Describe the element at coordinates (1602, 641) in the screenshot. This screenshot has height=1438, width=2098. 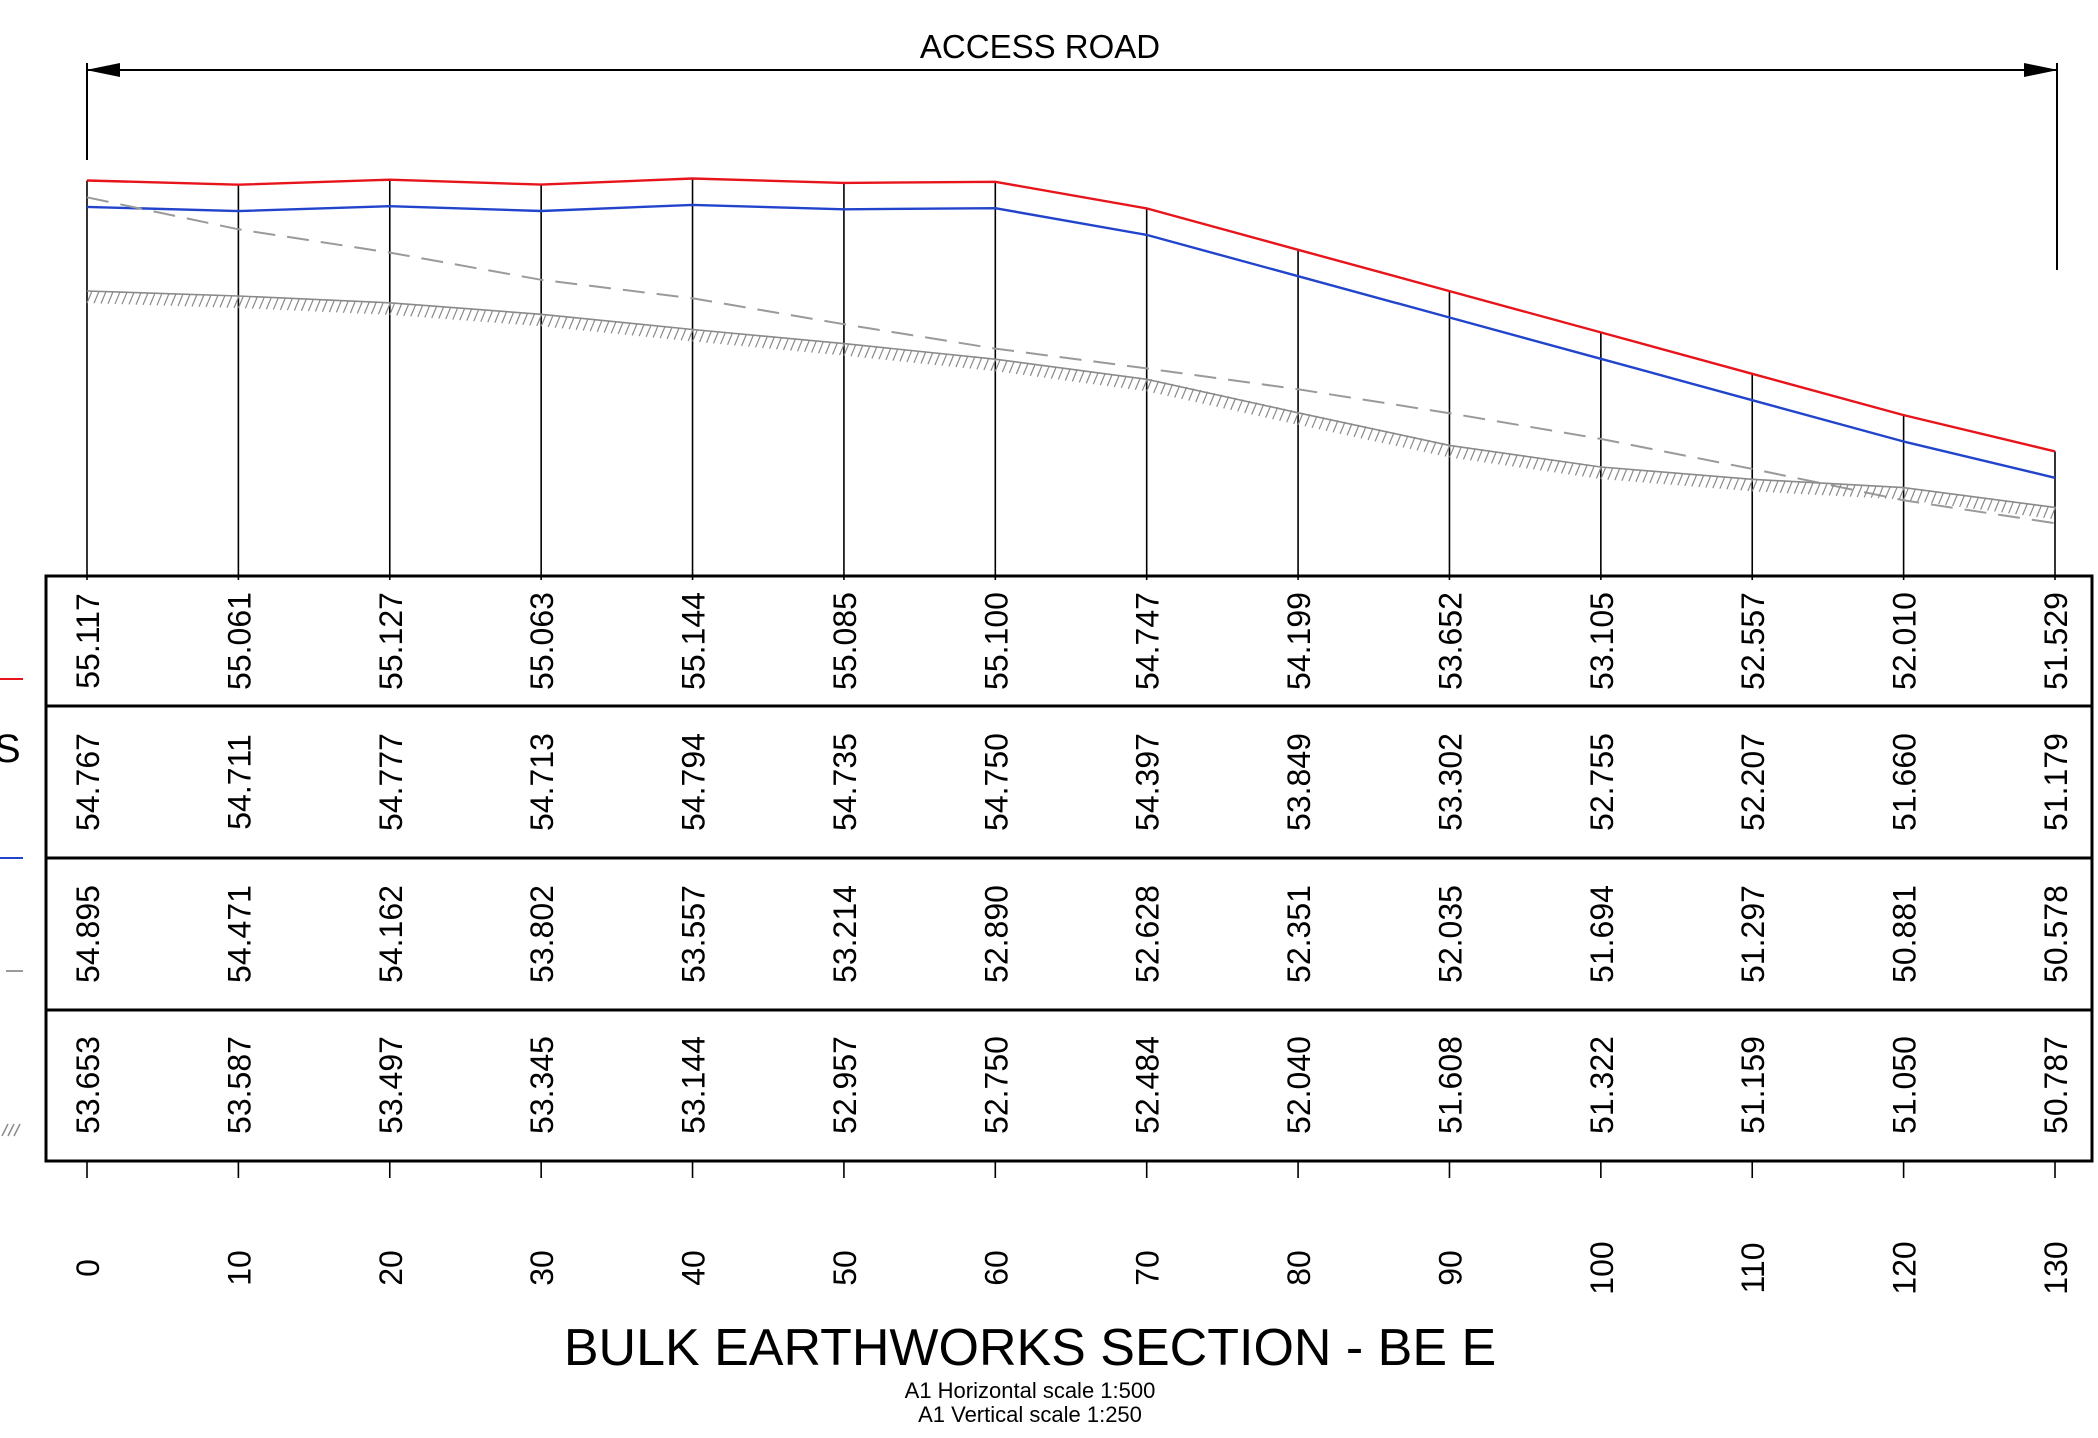
I see `table-cell: 53.105` at that location.